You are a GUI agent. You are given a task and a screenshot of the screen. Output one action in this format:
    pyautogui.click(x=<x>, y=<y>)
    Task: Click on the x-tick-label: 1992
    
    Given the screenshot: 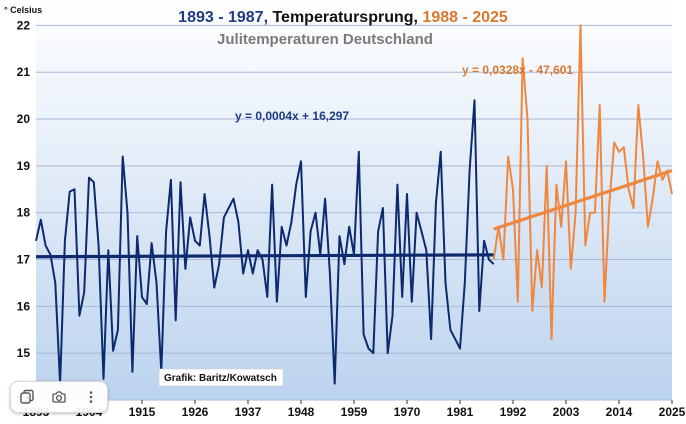 What is the action you would take?
    pyautogui.click(x=513, y=412)
    